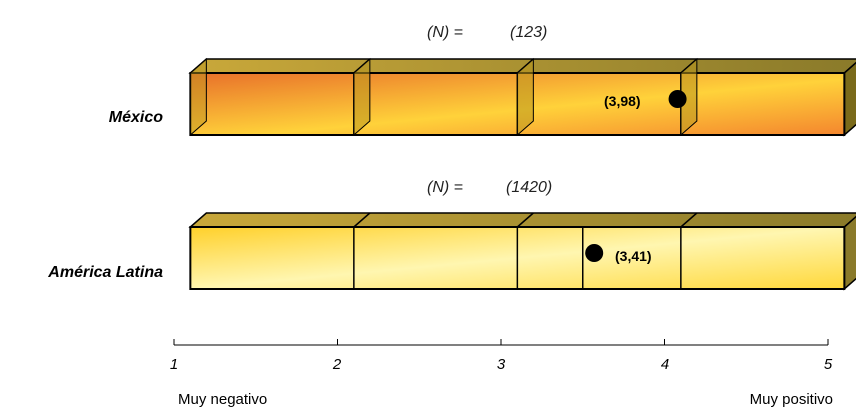  I want to click on mean-label-mexico: (3,98), so click(622, 101).